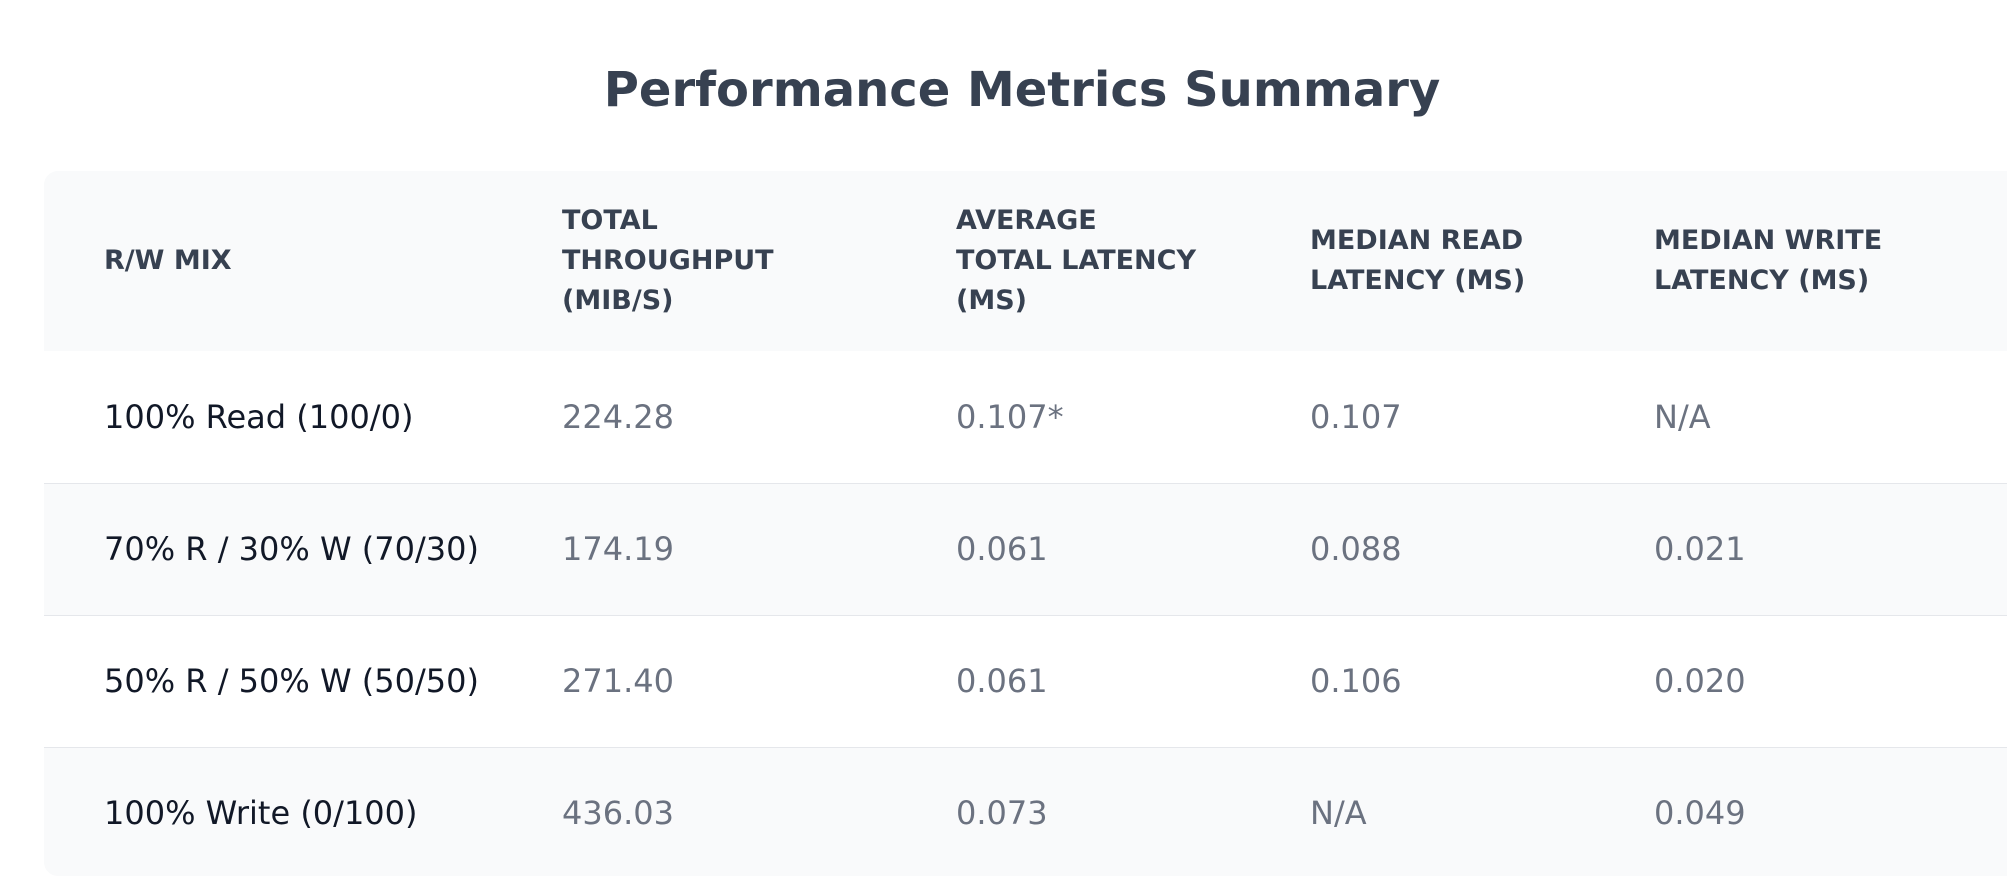 The width and height of the screenshot is (2007, 891). What do you see at coordinates (618, 681) in the screenshot?
I see `cell-total-throughput: 271.40` at bounding box center [618, 681].